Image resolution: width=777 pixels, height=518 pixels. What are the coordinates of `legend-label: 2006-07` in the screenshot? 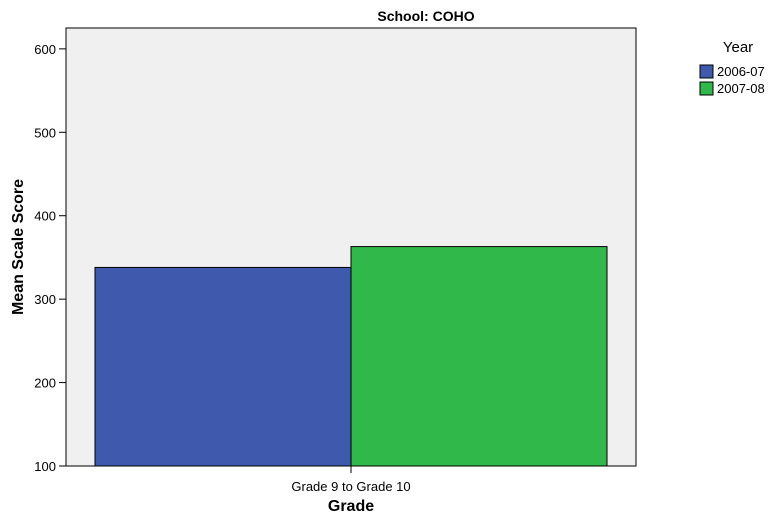 It's located at (741, 71).